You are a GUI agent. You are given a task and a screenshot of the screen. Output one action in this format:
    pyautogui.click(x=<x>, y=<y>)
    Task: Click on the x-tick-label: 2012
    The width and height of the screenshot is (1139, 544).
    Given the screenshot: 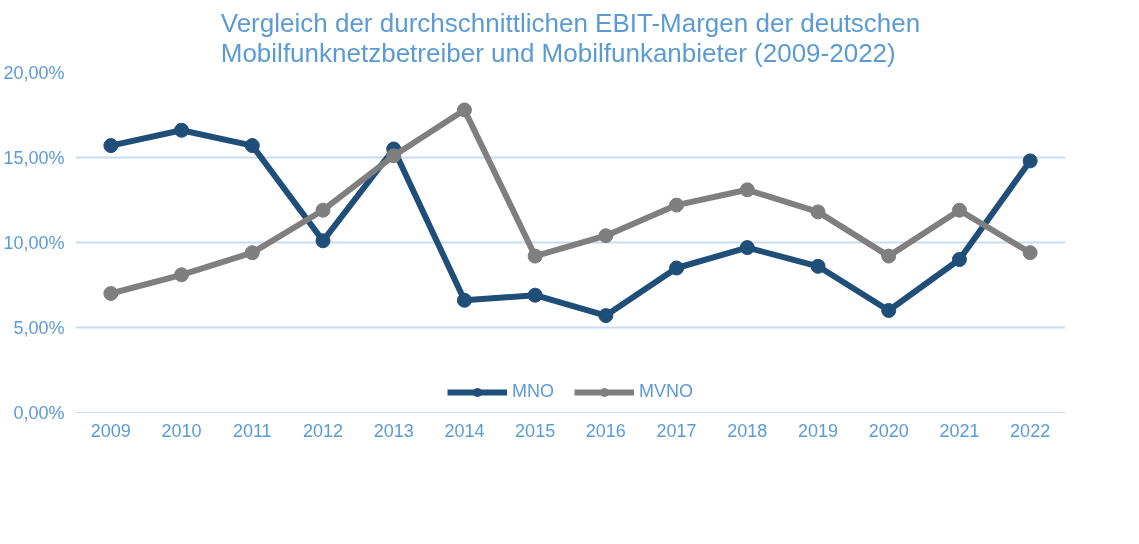 What is the action you would take?
    pyautogui.click(x=323, y=430)
    